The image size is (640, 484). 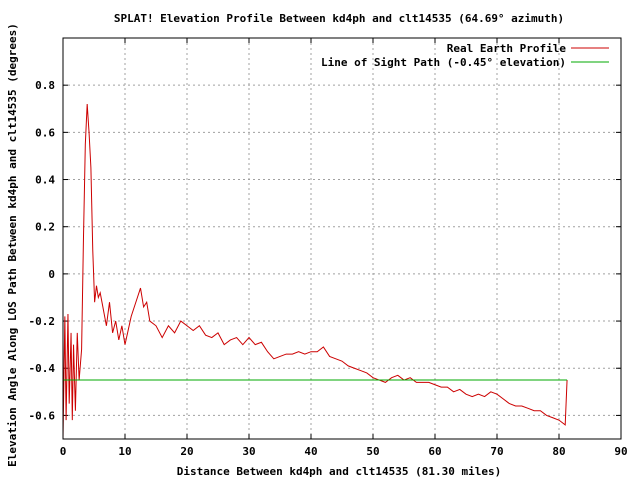 I want to click on x-tick-label: 60, so click(x=434, y=451).